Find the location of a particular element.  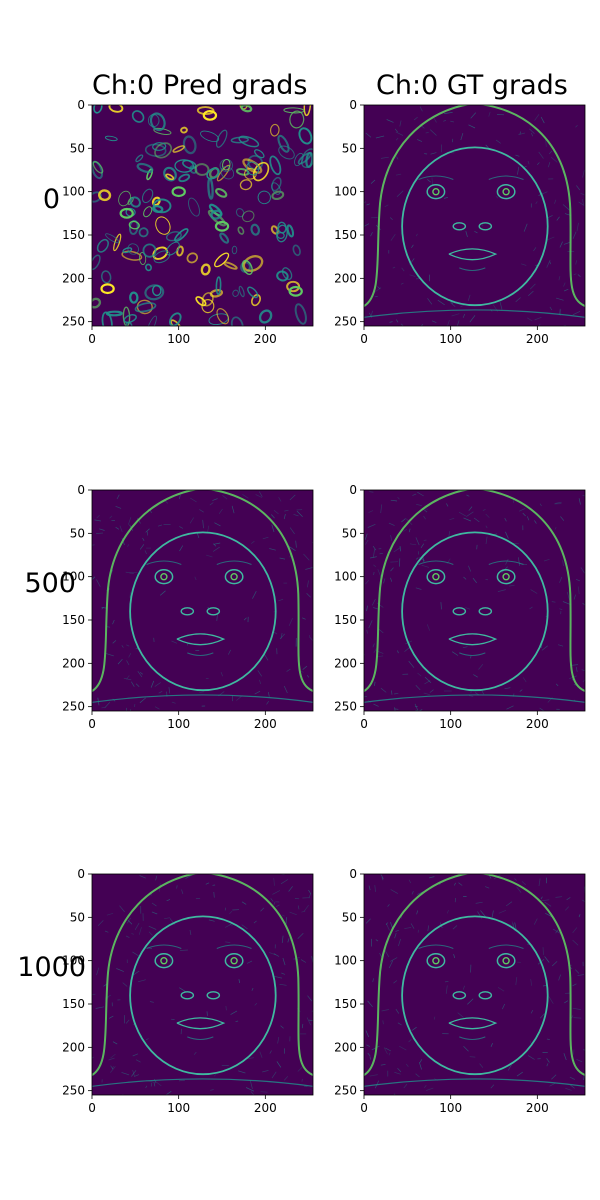

face-outline is located at coordinates (475, 226).